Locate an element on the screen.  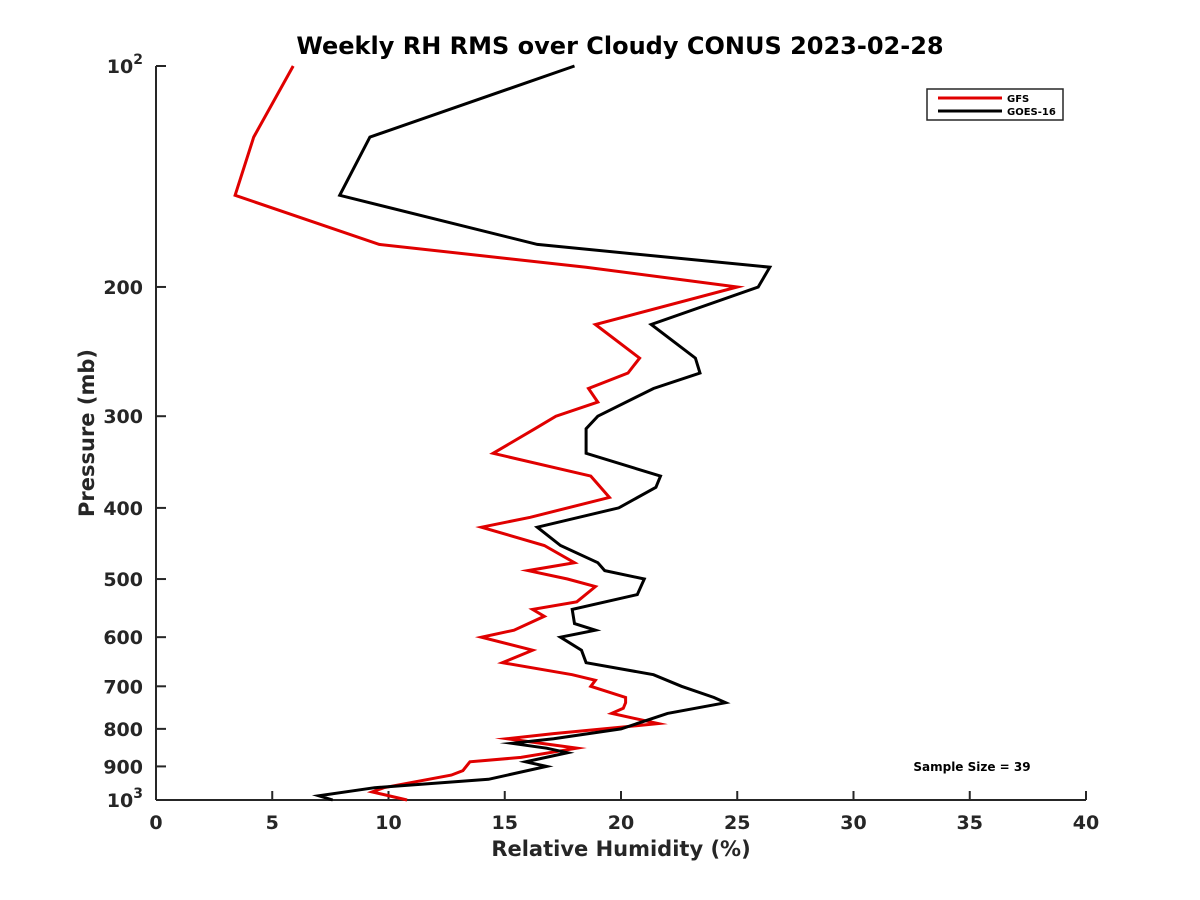
x-tick-label: 5 is located at coordinates (272, 823).